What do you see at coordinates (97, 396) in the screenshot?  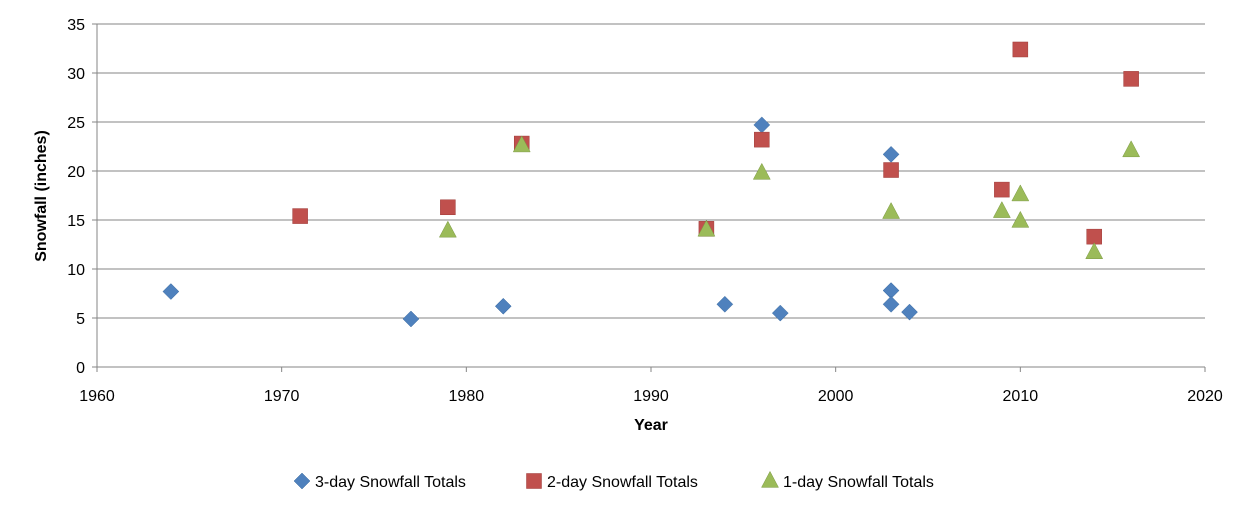 I see `x-tick-label: 1960` at bounding box center [97, 396].